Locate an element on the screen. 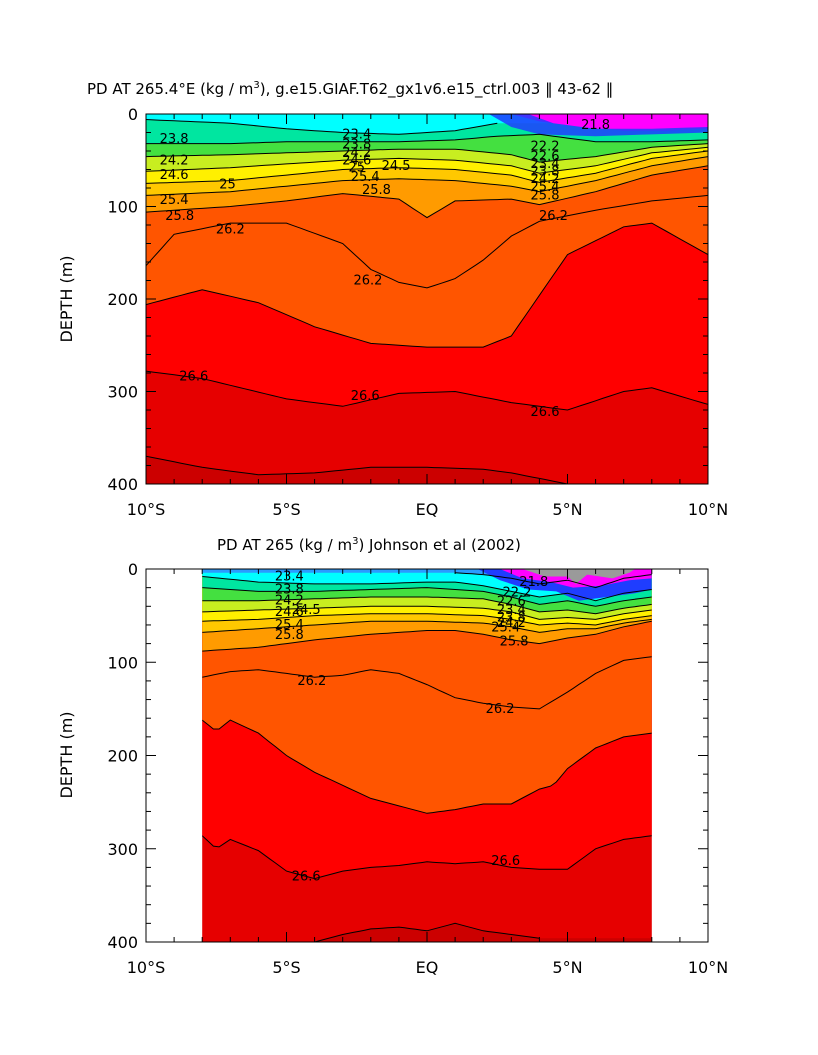 Image resolution: width=818 pixels, height=1055 pixels. title-observed: PD AT 265 (kg / m3) Johnson et al (2002) is located at coordinates (369, 545).